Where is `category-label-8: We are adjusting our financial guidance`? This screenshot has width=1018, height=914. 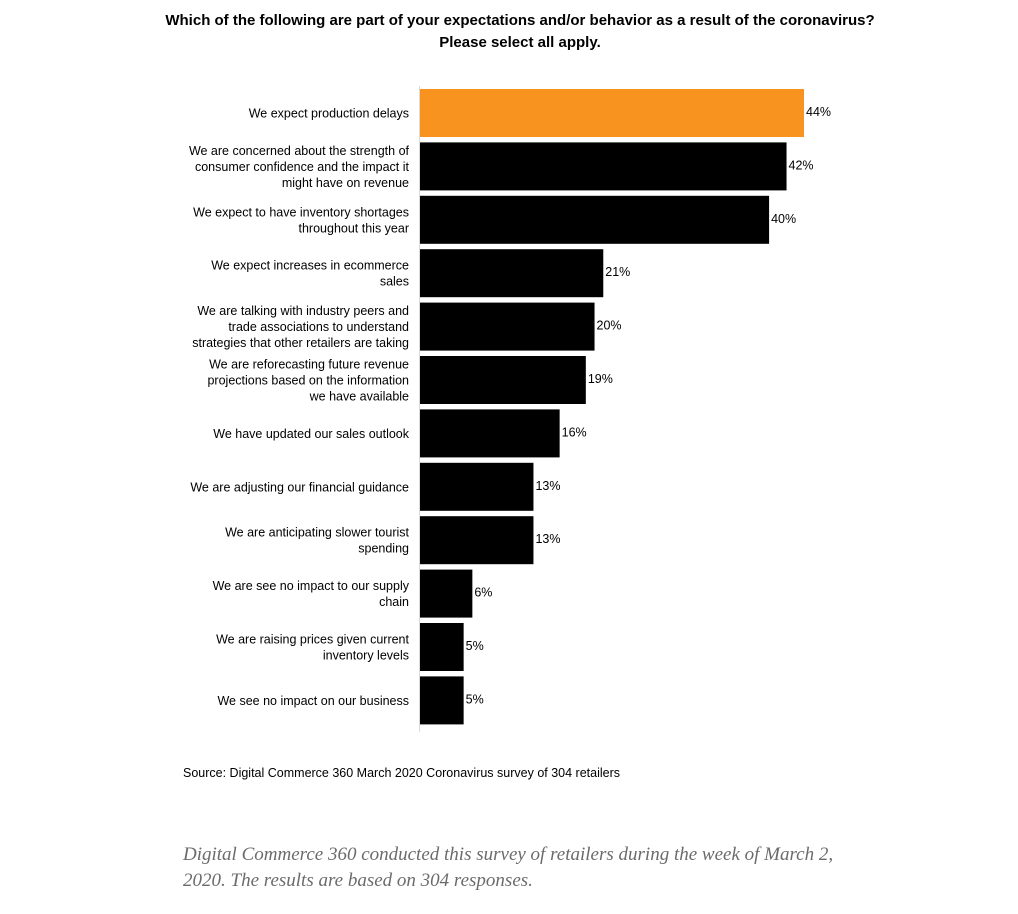
category-label-8: We are adjusting our financial guidance is located at coordinates (299, 487).